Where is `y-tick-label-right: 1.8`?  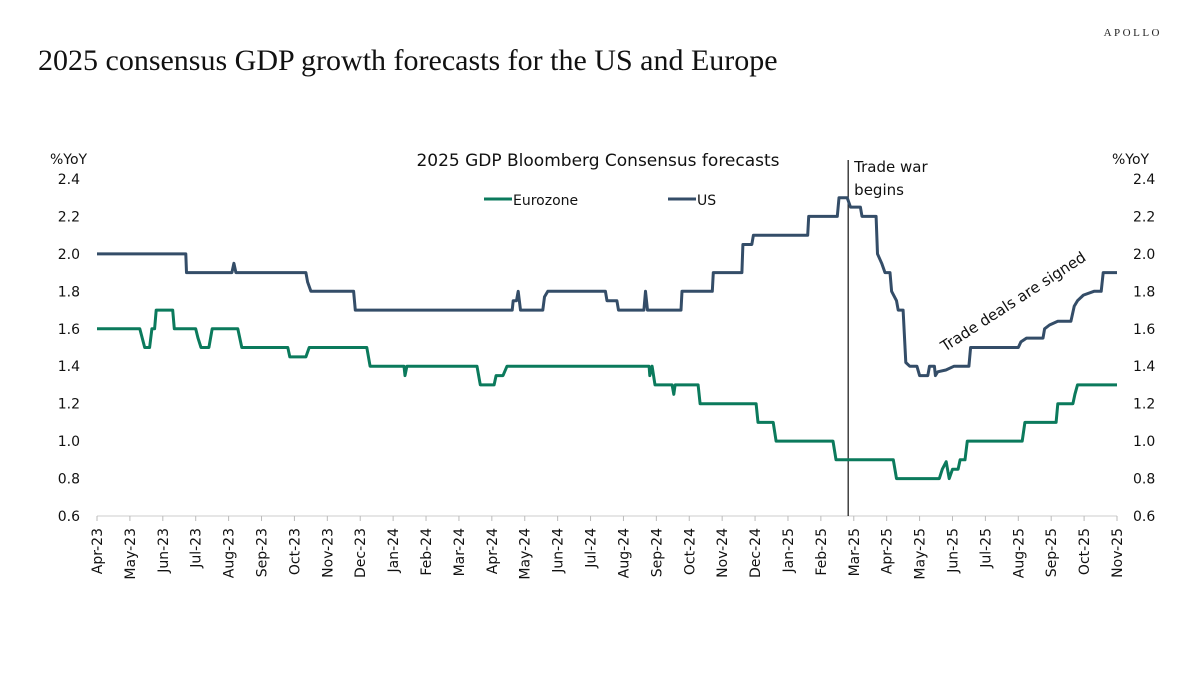 y-tick-label-right: 1.8 is located at coordinates (1144, 292).